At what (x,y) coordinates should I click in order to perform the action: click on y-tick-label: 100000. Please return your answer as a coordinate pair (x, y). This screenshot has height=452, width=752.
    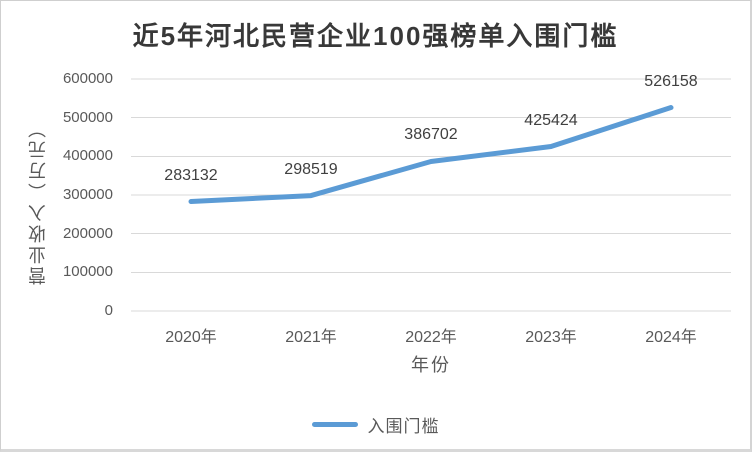
    Looking at the image, I should click on (87, 272).